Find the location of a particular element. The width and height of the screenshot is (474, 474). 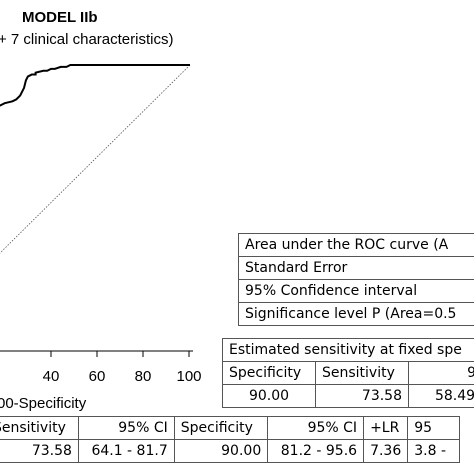

table-row: Specificity Sensitivity 95 is located at coordinates (348, 373).